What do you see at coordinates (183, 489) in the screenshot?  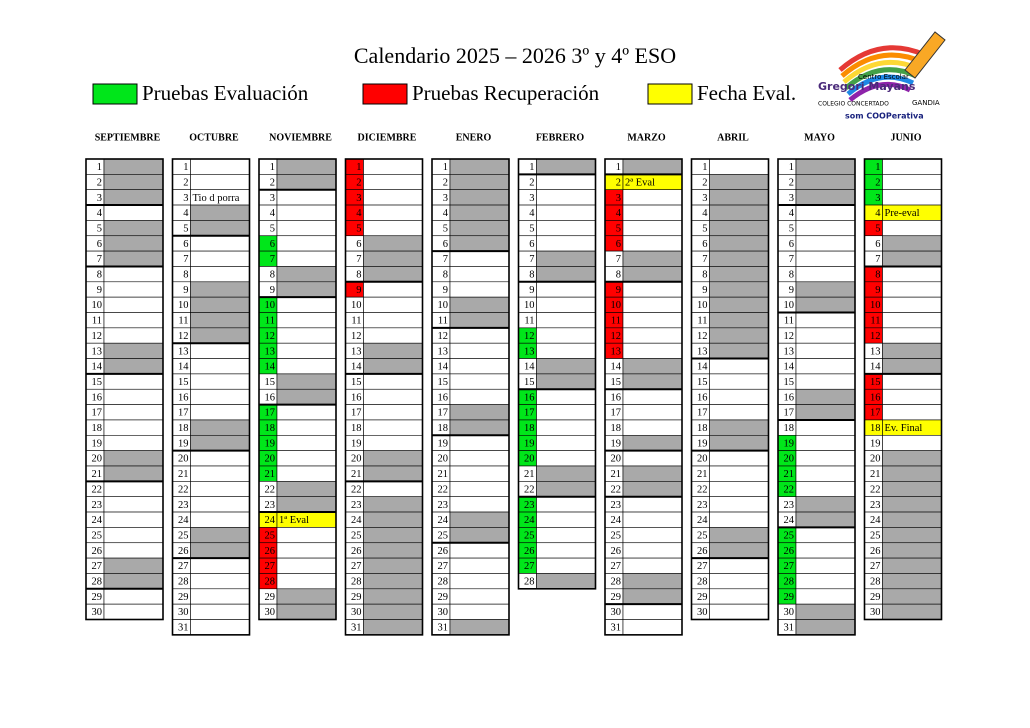 I see `day-number: 22` at bounding box center [183, 489].